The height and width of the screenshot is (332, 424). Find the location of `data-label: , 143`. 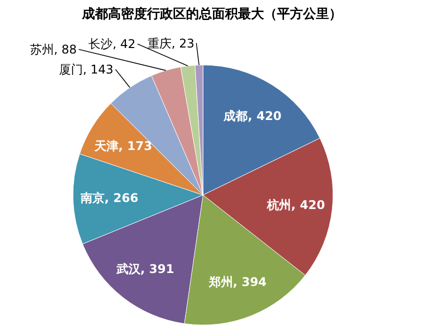

data-label: , 143 is located at coordinates (98, 69).